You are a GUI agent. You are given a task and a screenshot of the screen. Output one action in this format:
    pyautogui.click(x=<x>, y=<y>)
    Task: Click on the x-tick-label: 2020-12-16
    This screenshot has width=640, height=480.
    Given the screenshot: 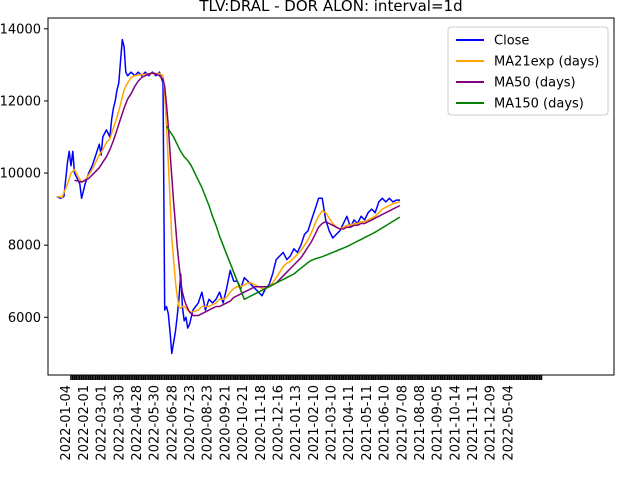 What is the action you would take?
    pyautogui.click(x=278, y=423)
    